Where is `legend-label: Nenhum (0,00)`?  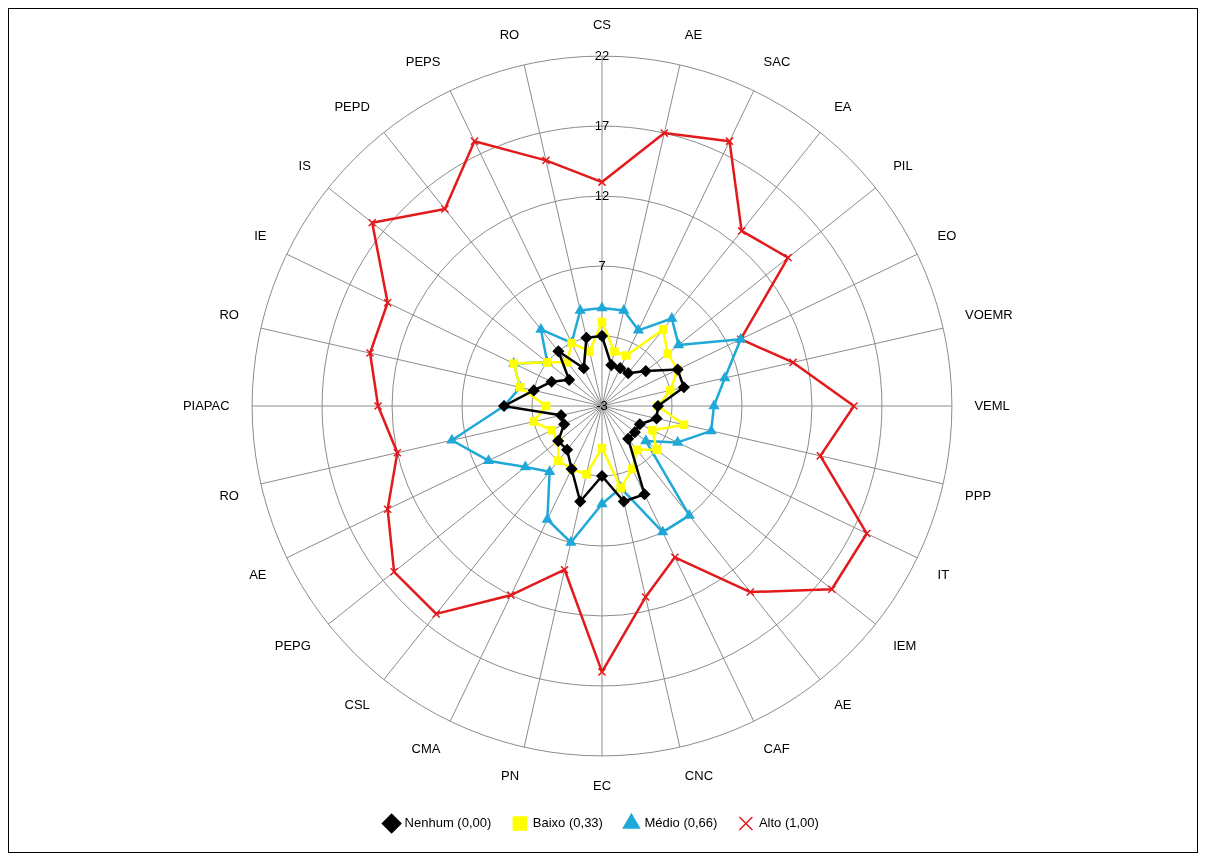
legend-label: Nenhum (0,00) is located at coordinates (448, 823).